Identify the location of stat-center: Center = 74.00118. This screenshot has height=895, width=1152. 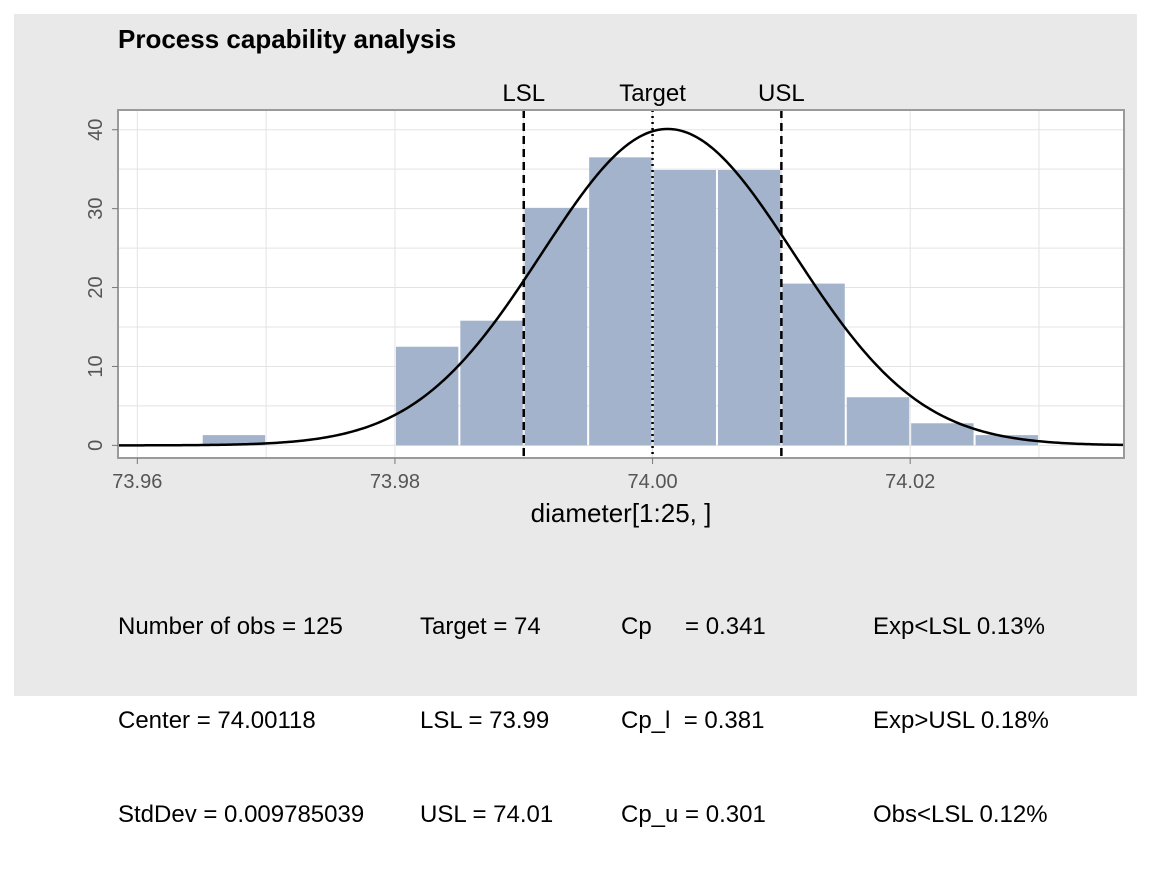
(217, 720).